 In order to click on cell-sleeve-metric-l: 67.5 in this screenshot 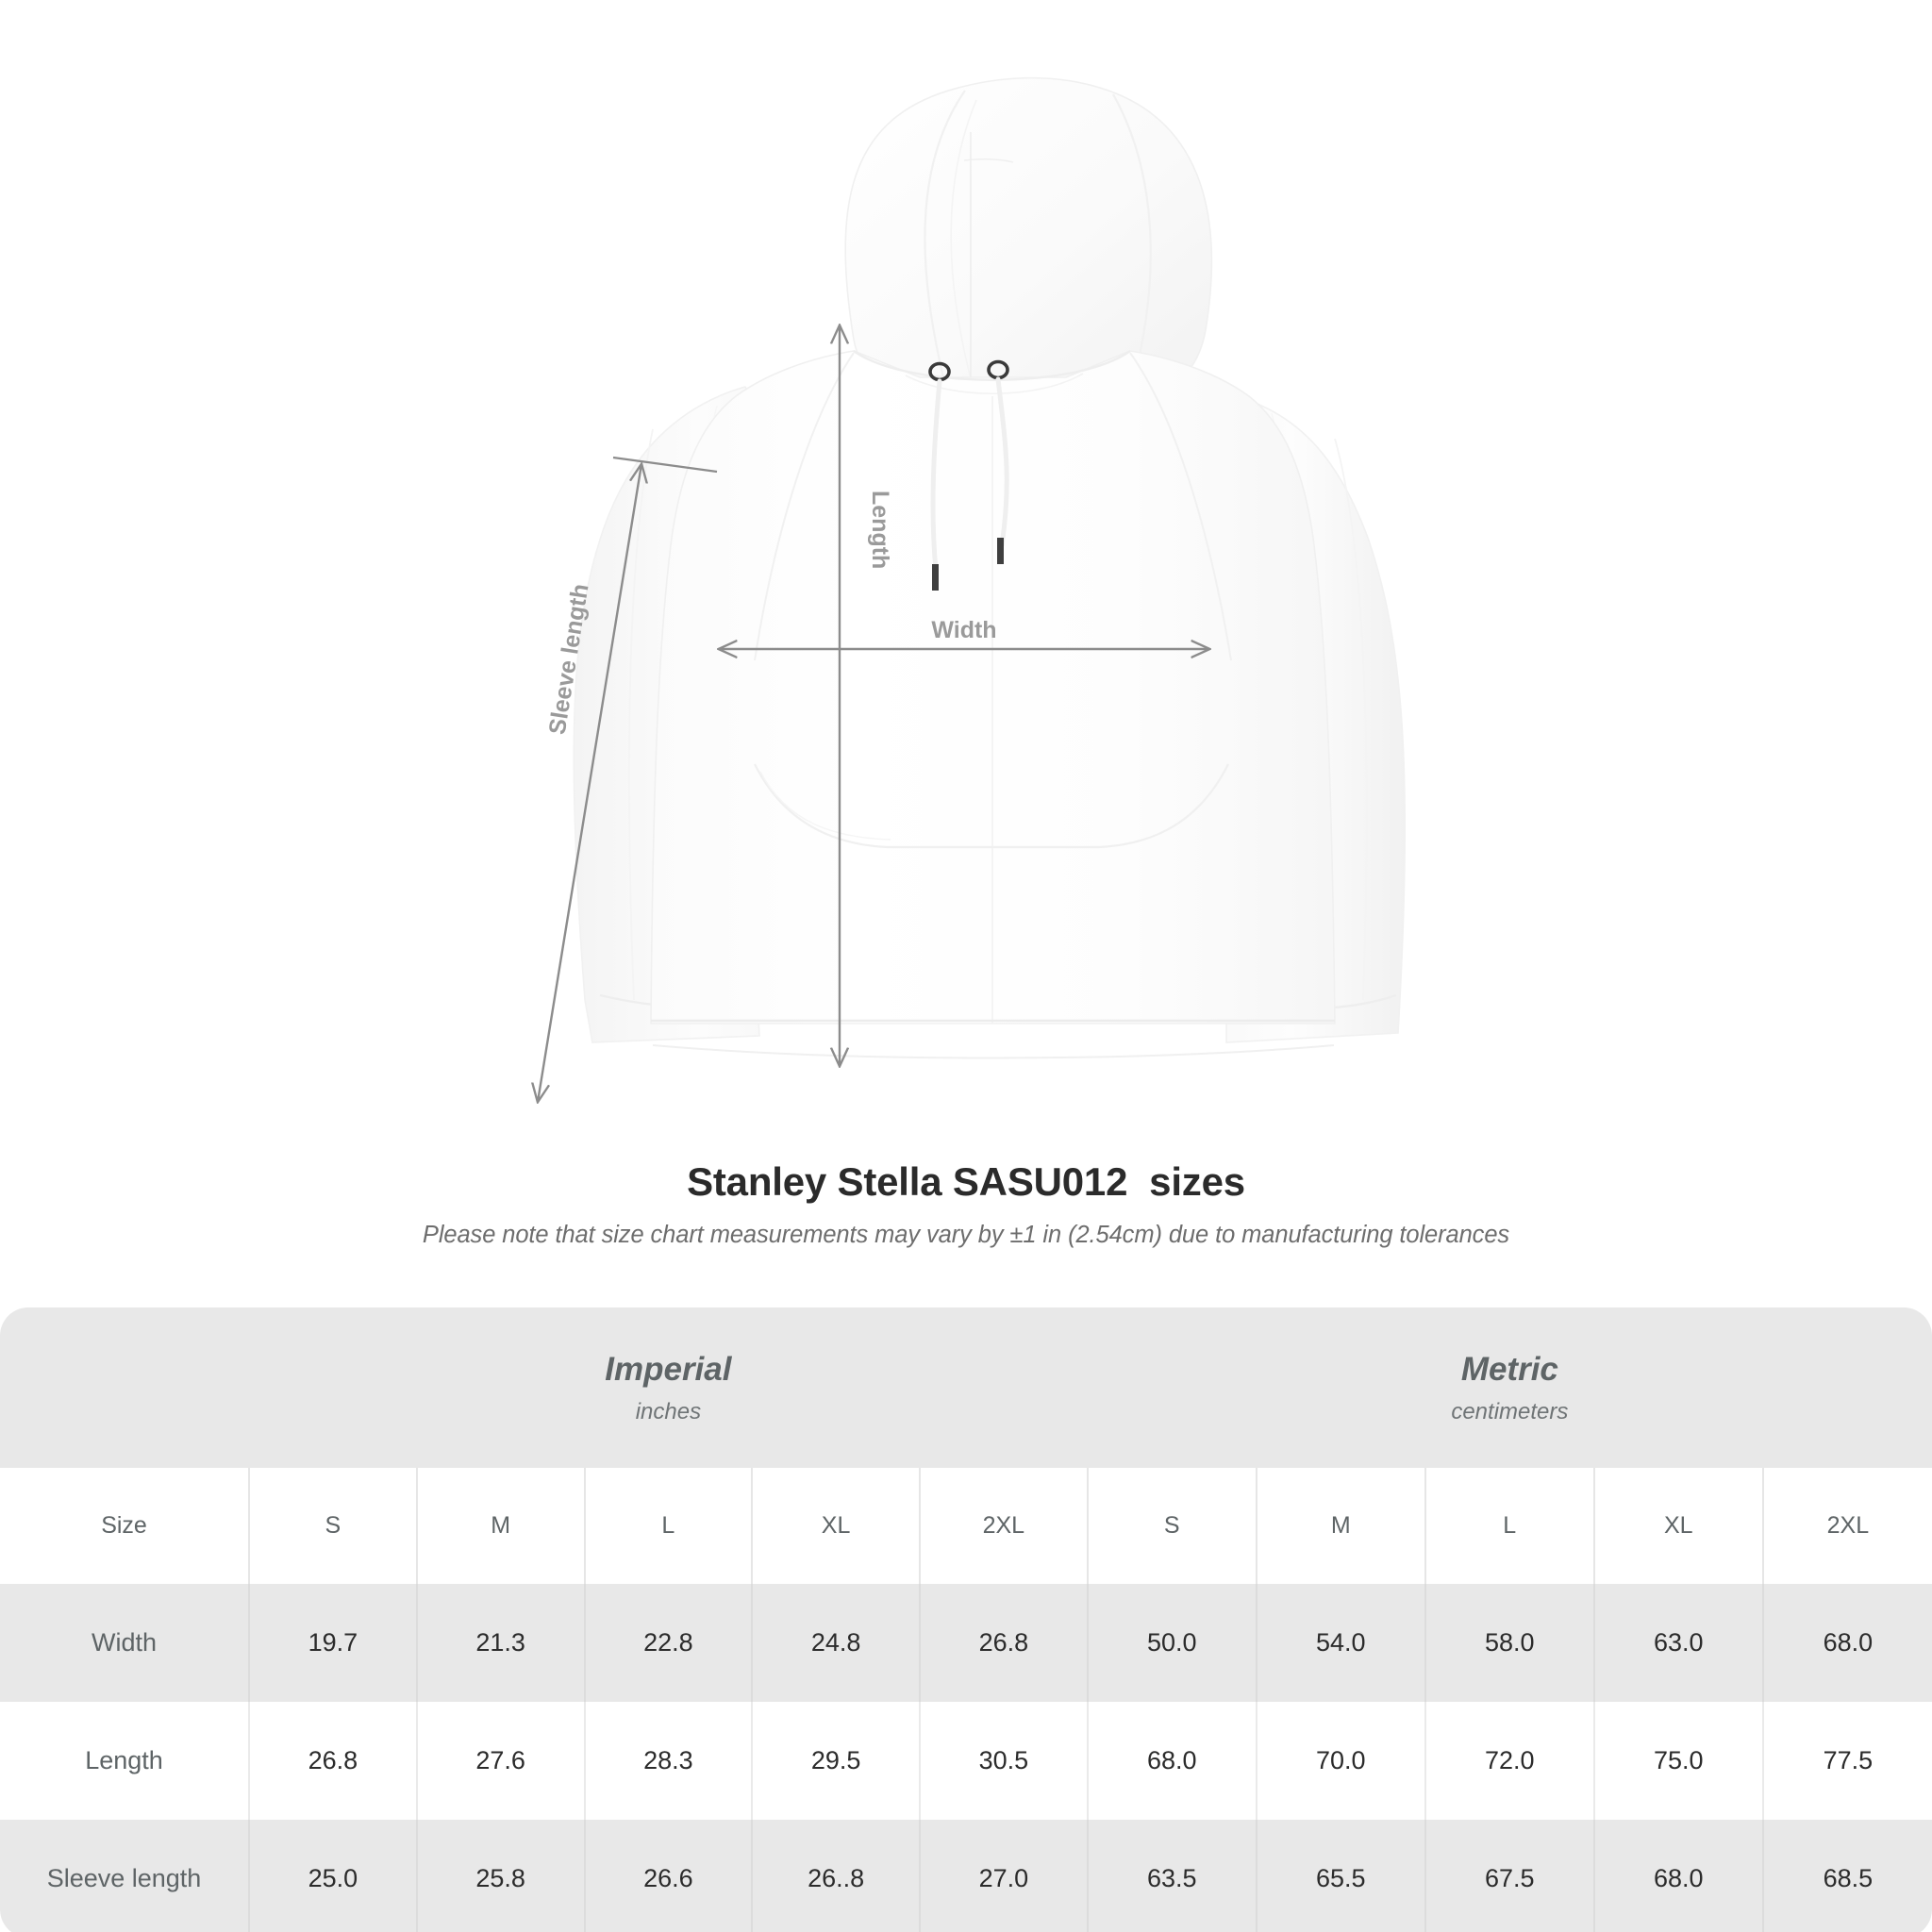, I will do `click(1509, 1876)`.